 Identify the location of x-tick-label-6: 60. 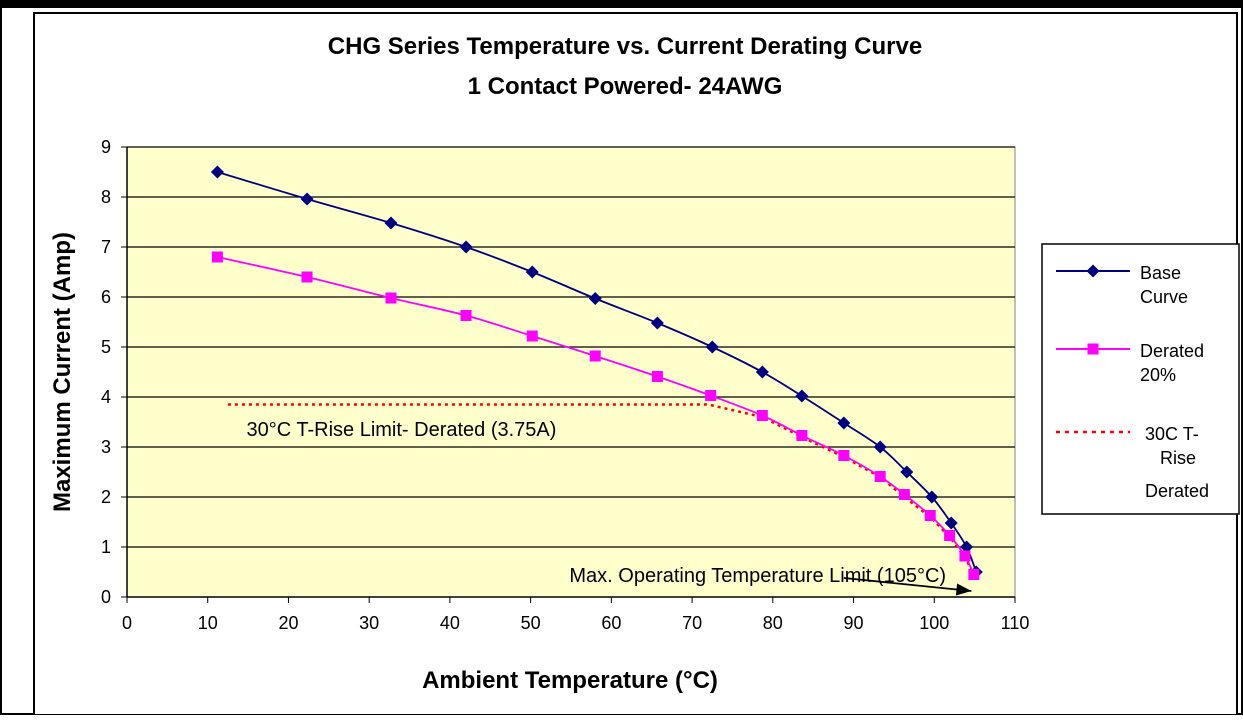
(611, 623).